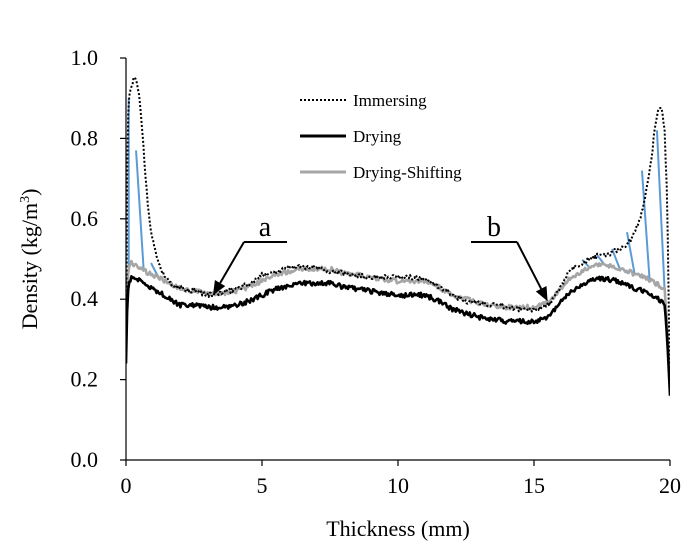 This screenshot has width=700, height=554. Describe the element at coordinates (126, 485) in the screenshot. I see `x-tick-label: 0` at that location.